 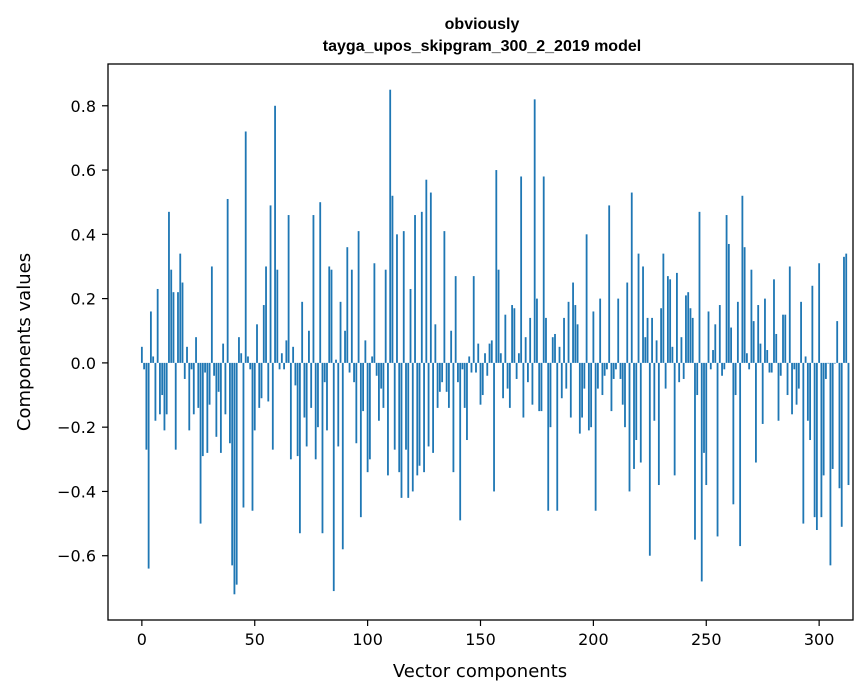 What do you see at coordinates (367, 639) in the screenshot?
I see `x-tick-label: 100` at bounding box center [367, 639].